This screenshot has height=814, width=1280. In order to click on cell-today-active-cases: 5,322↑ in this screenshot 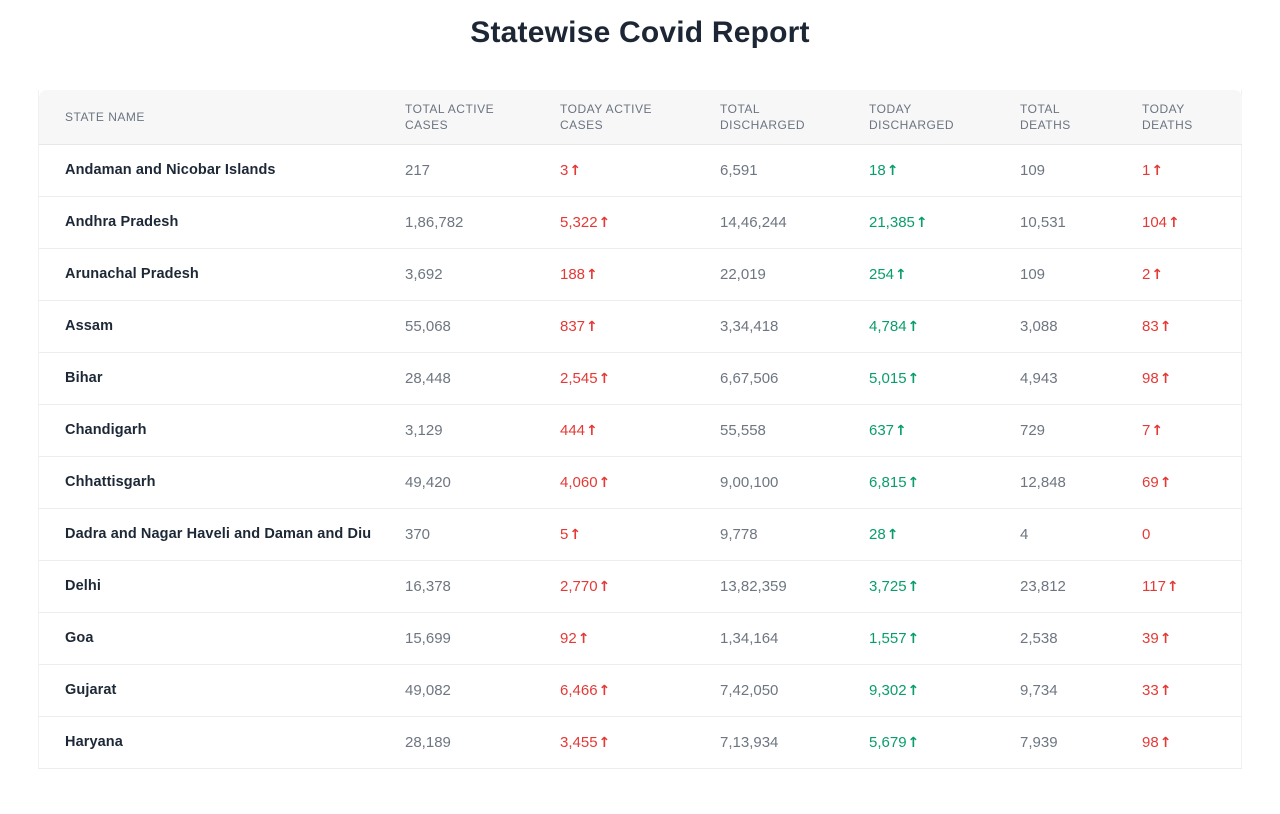, I will do `click(626, 223)`.